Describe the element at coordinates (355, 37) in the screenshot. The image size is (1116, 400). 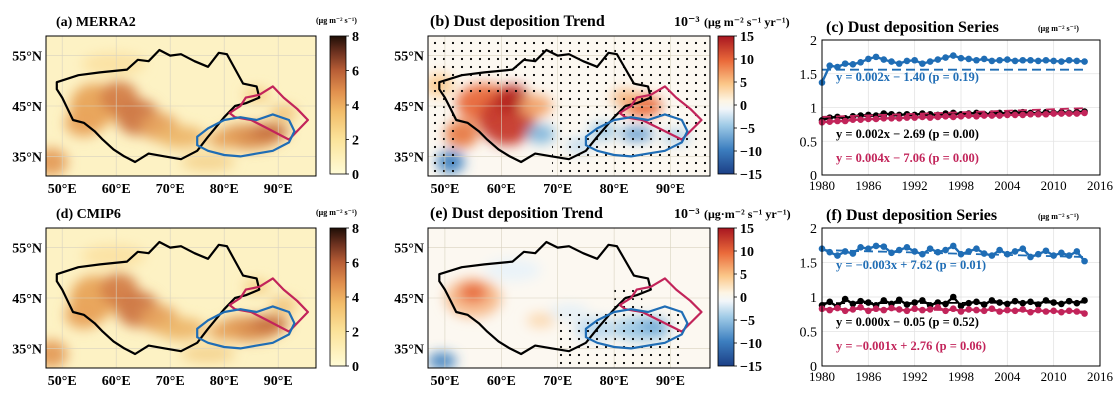
I see `colorbar-tick-label: 8` at that location.